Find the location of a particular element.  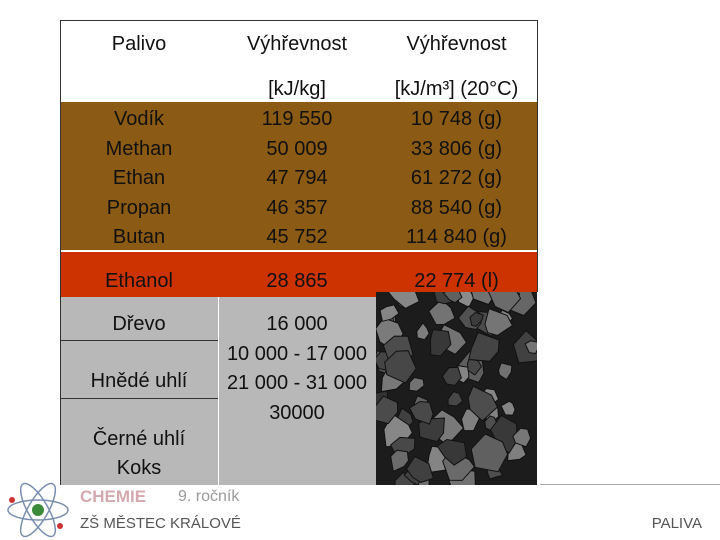

coal-image is located at coordinates (456, 388).